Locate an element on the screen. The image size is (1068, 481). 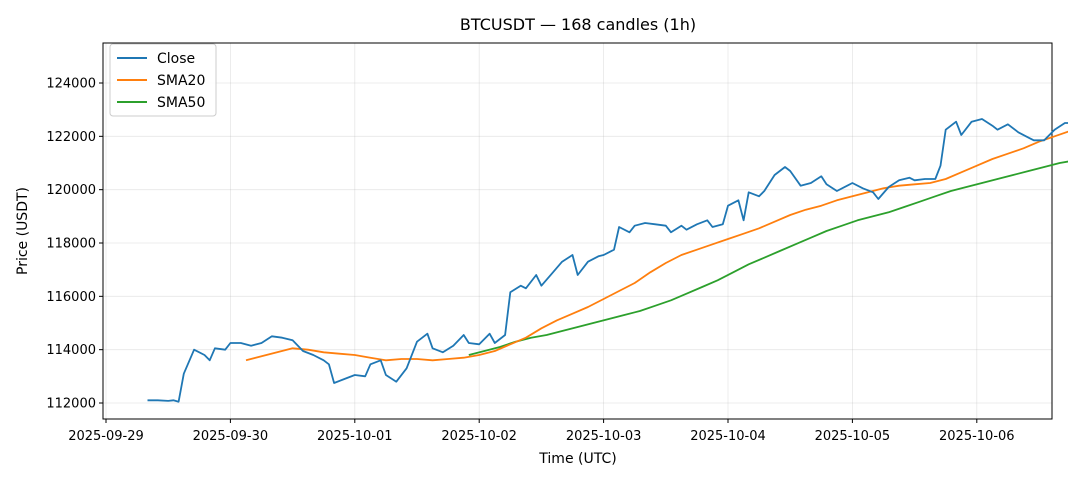
y-tick-label: 122000 is located at coordinates (71, 137).